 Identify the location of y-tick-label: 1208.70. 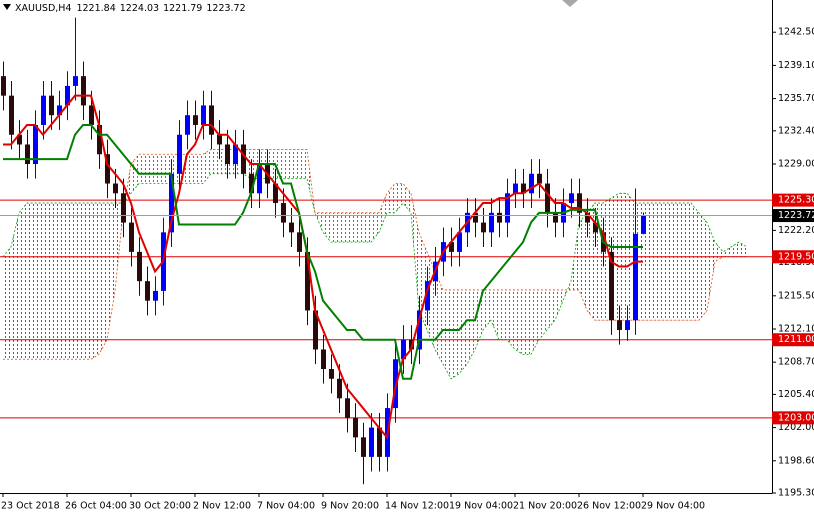
(796, 362).